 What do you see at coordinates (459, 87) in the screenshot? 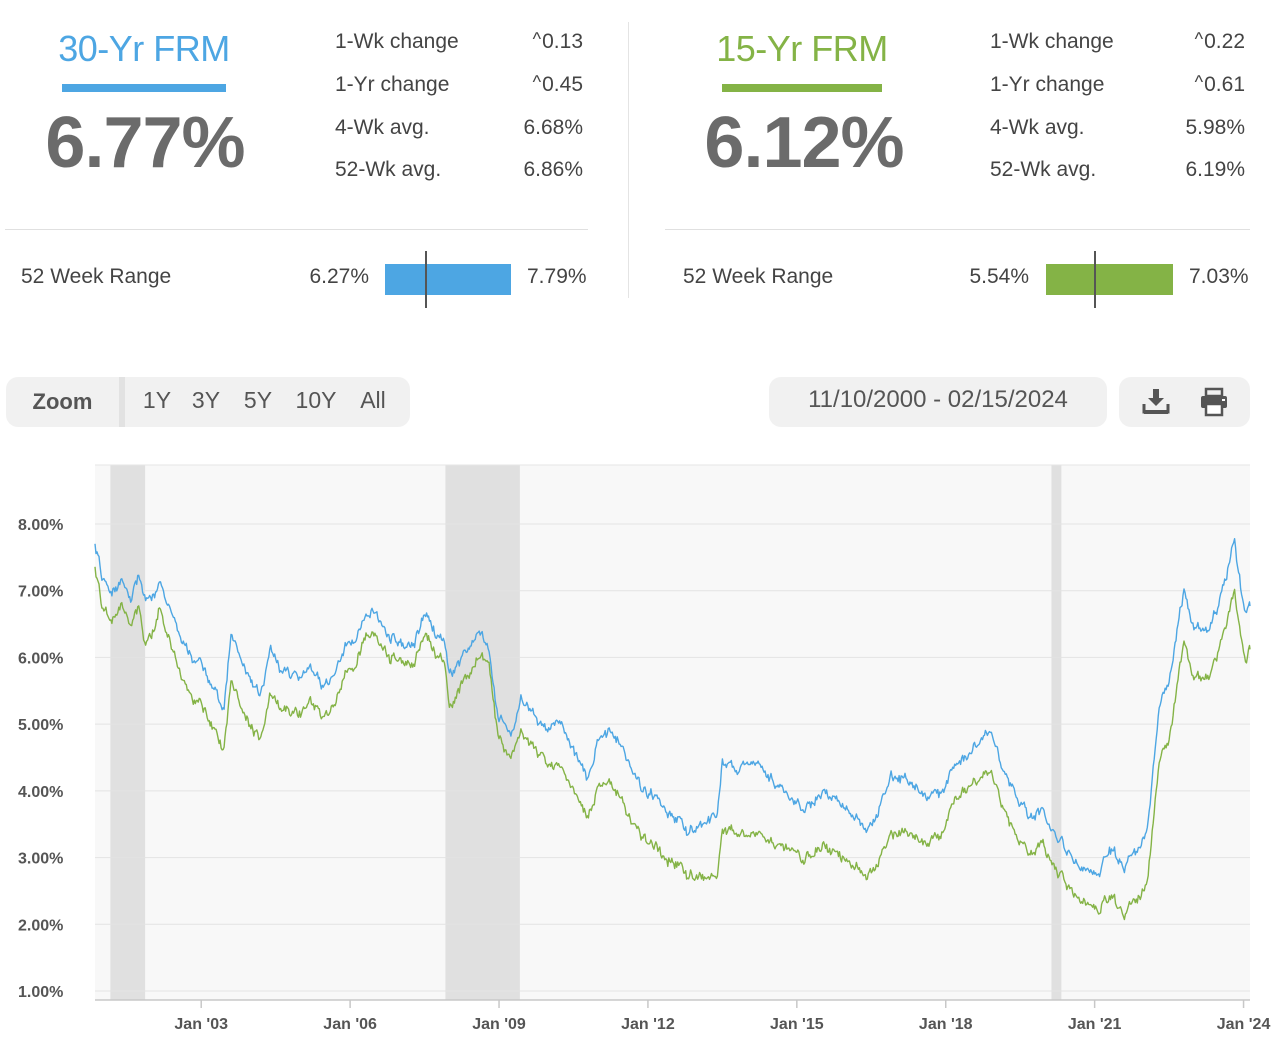
I see `stat-row-1yr: 1-Yr change ^0.45` at bounding box center [459, 87].